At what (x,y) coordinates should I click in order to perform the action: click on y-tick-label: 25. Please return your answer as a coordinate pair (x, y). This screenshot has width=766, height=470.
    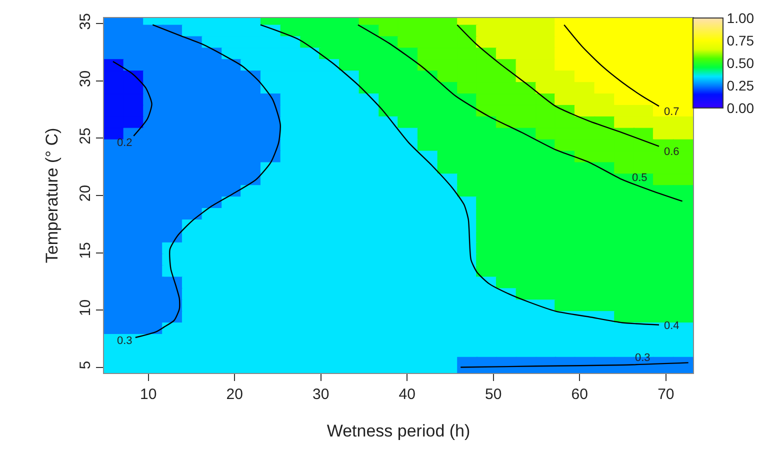
    Looking at the image, I should click on (85, 136).